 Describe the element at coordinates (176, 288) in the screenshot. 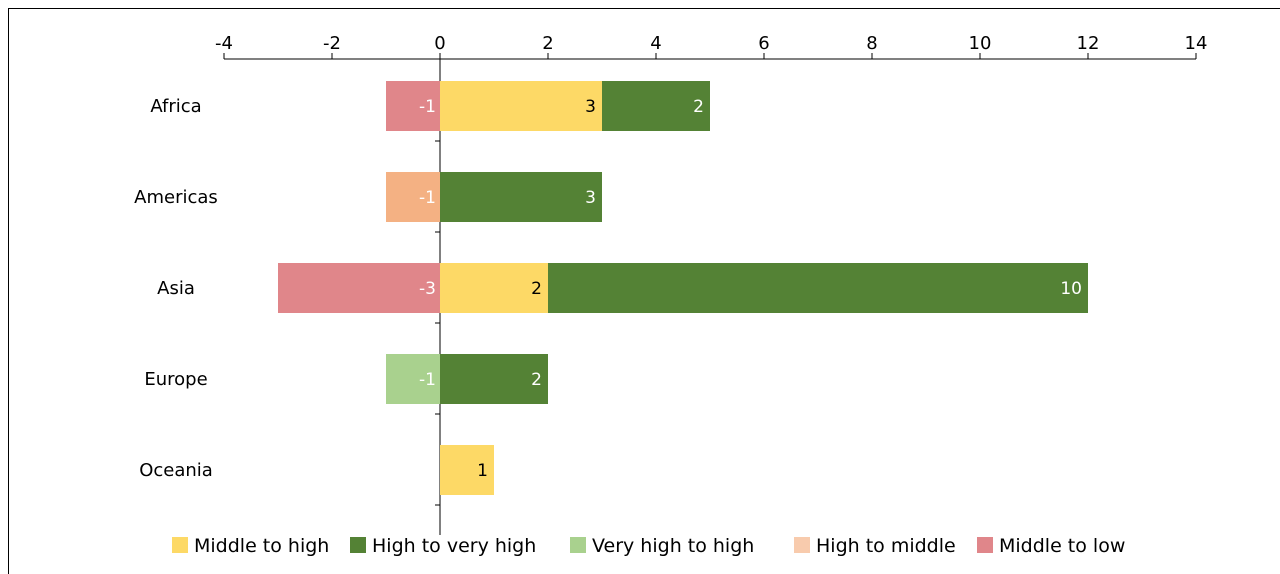

I see `category-label: Asia` at that location.